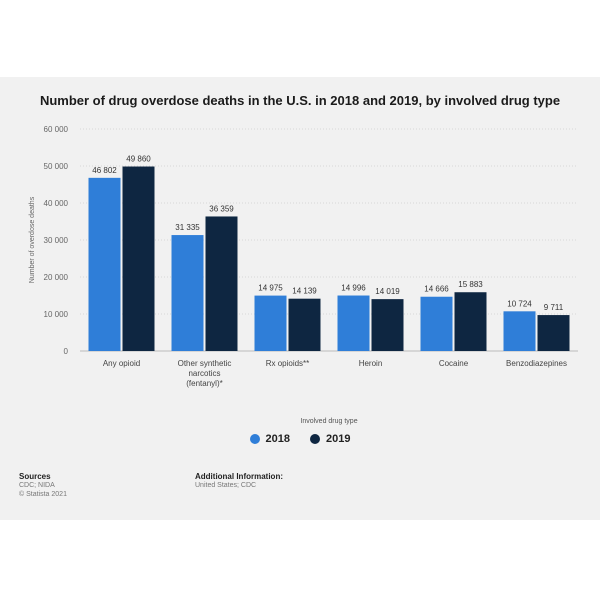 The image size is (600, 600). Describe the element at coordinates (43, 494) in the screenshot. I see `copyright-text: © Statista 2021` at that location.